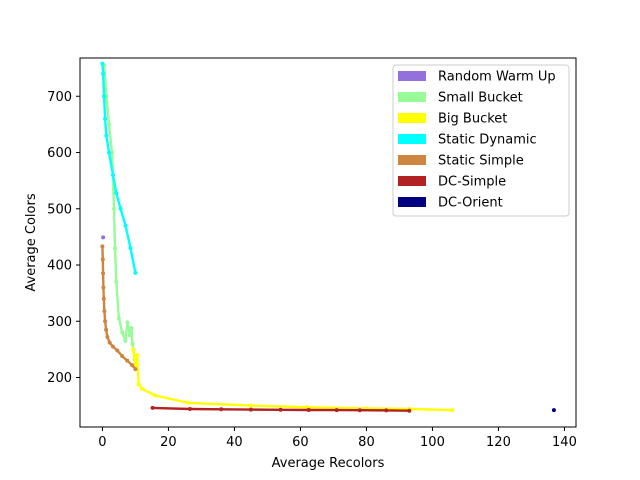 The image size is (640, 480). I want to click on legend-swatch-static-dynamic, so click(412, 139).